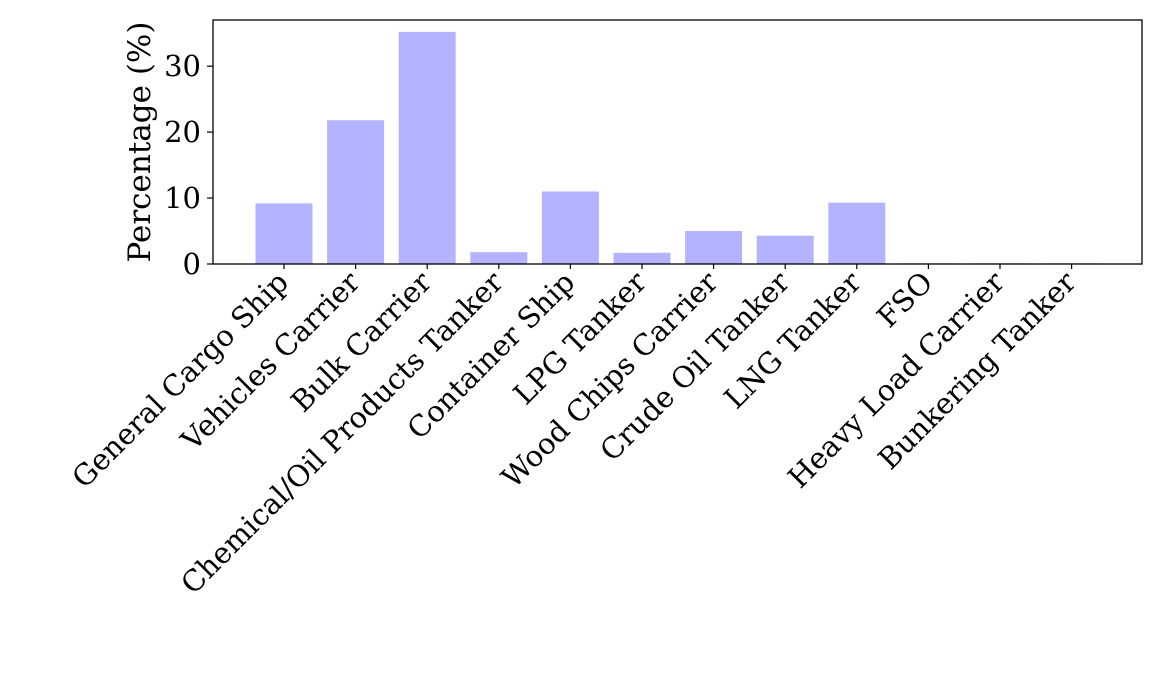 The height and width of the screenshot is (678, 1163). What do you see at coordinates (714, 247) in the screenshot?
I see `bar-wood-chips-carrier` at bounding box center [714, 247].